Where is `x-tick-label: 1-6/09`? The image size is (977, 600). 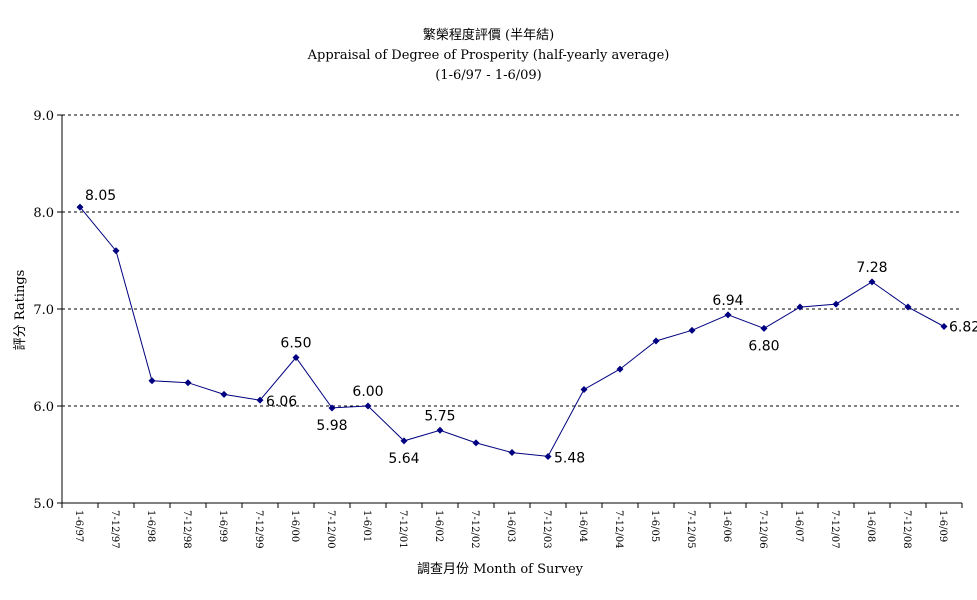
x-tick-label: 1-6/09 is located at coordinates (942, 526).